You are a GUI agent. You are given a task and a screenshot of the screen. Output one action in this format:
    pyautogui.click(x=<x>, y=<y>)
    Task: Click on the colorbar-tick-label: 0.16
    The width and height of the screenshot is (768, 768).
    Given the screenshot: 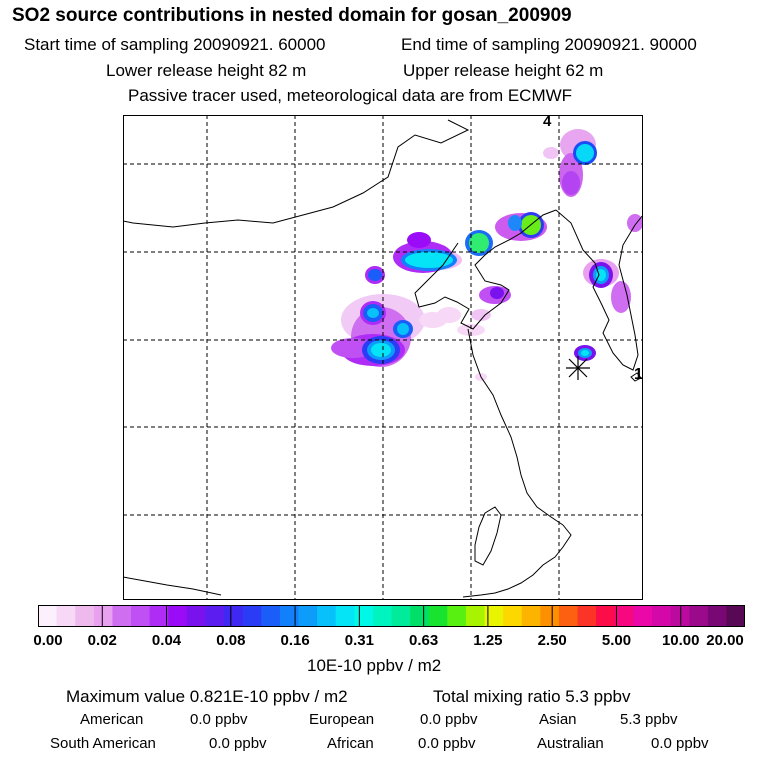 What is the action you would take?
    pyautogui.click(x=295, y=640)
    